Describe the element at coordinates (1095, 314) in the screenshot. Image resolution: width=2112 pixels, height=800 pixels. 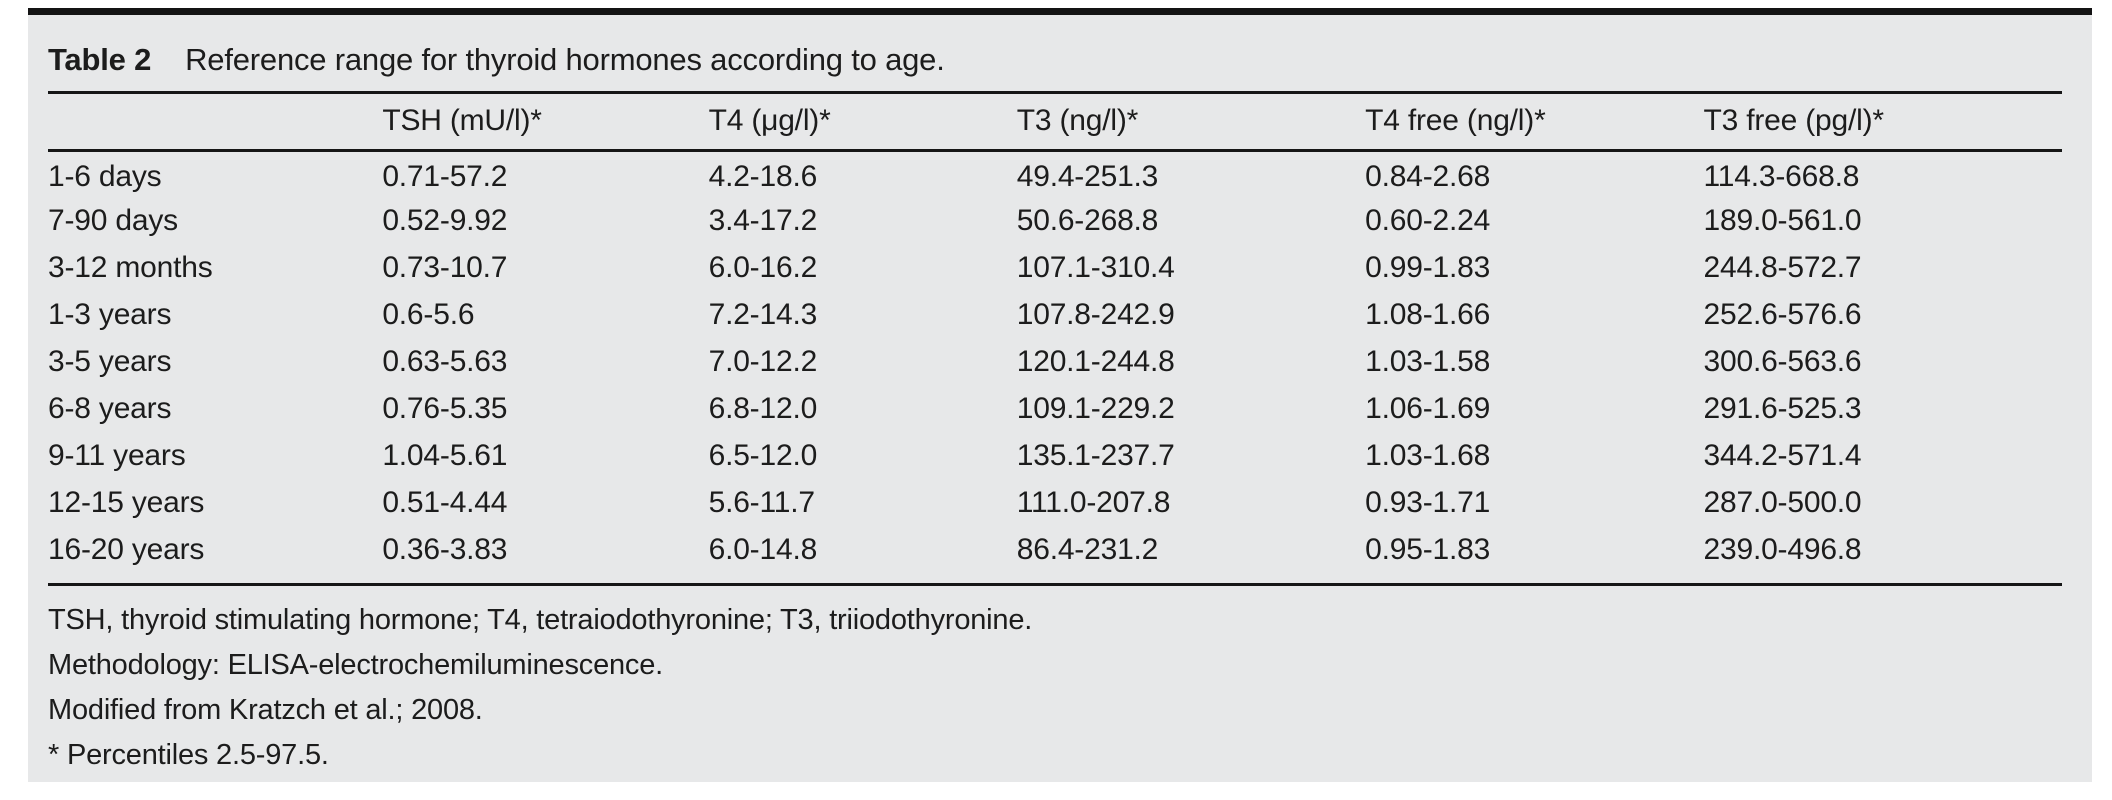
I see `cell-t3: 107.8-242.9` at that location.